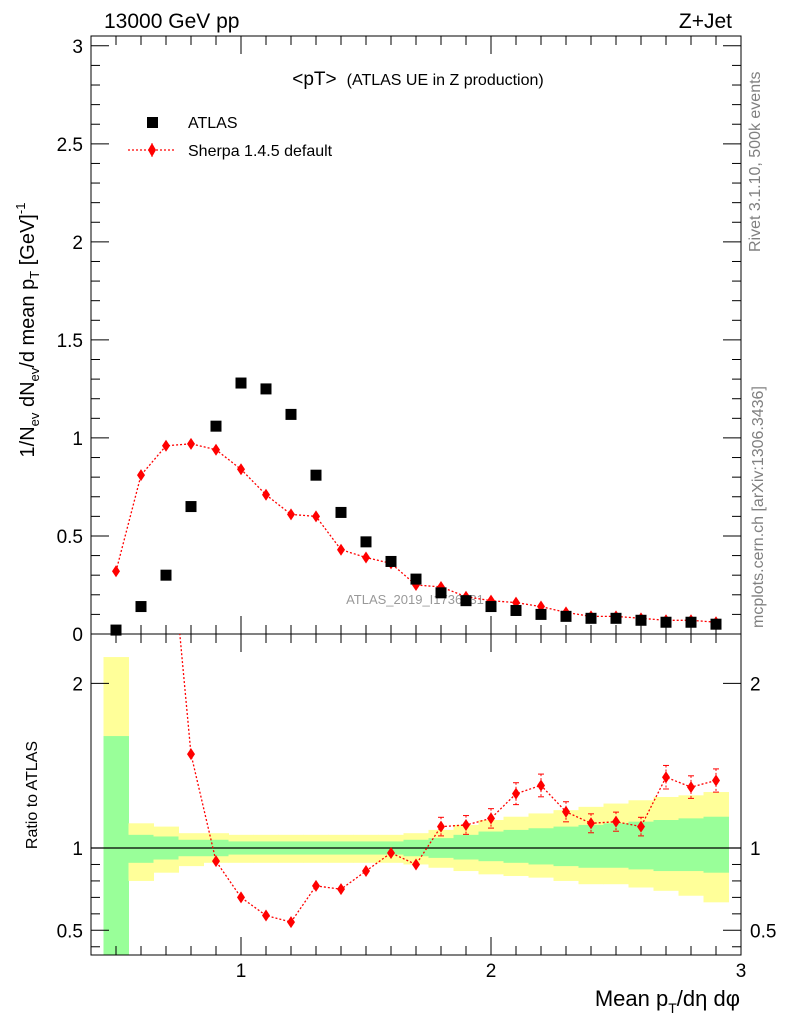  I want to click on main-y-axis-label: 1/Nev dNev/d mean pT [GeV]-1, so click(27, 330).